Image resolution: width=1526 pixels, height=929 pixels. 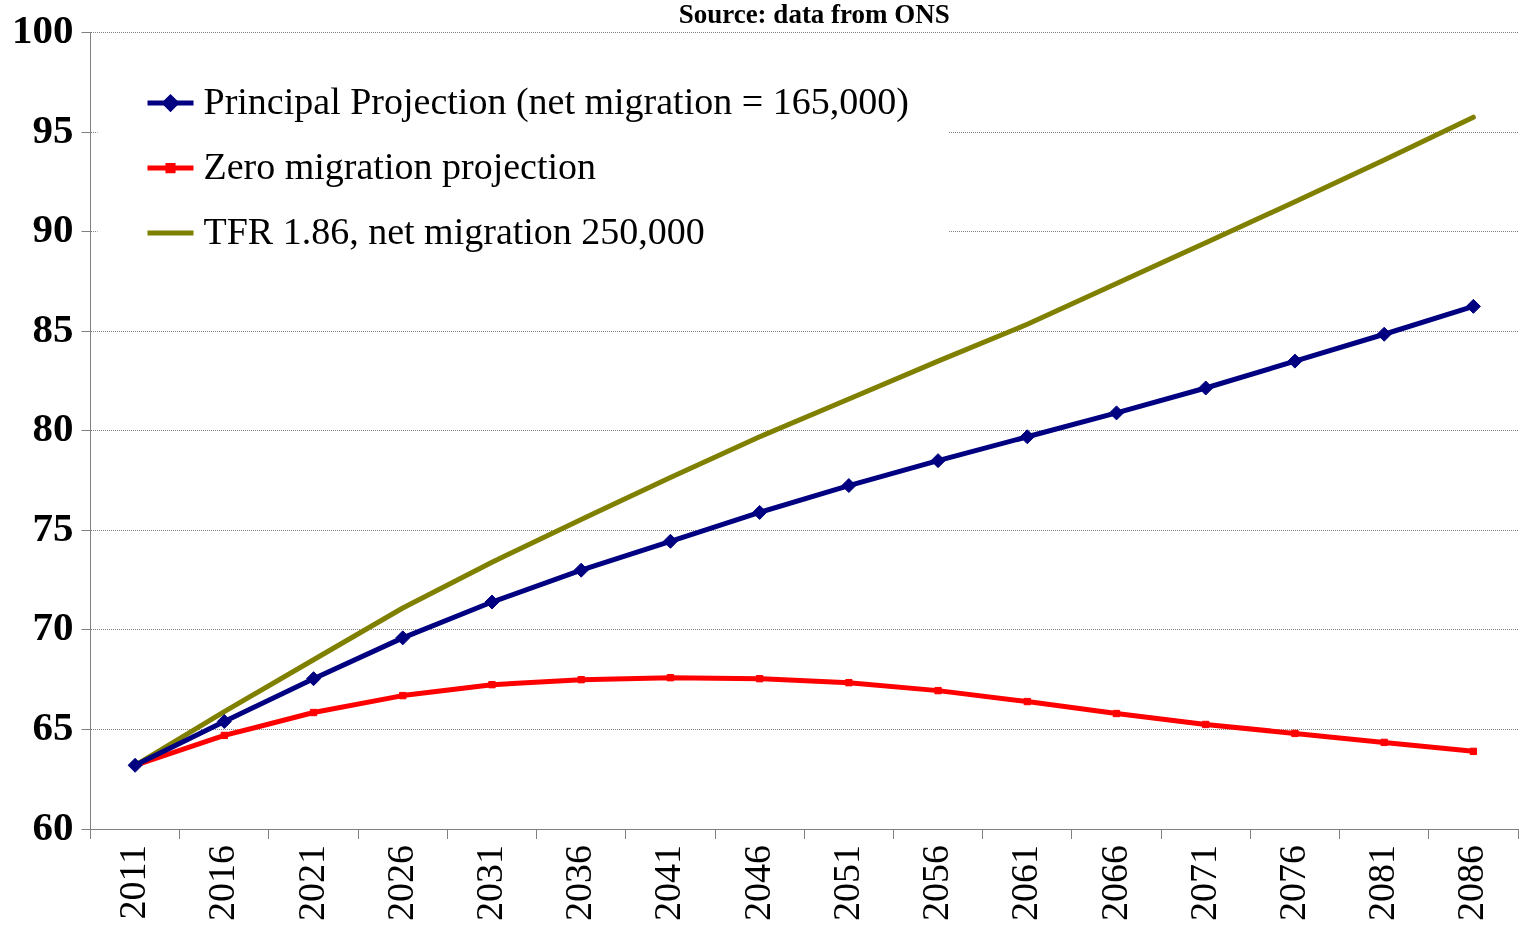 What do you see at coordinates (53, 626) in the screenshot?
I see `y-tick-label: 70` at bounding box center [53, 626].